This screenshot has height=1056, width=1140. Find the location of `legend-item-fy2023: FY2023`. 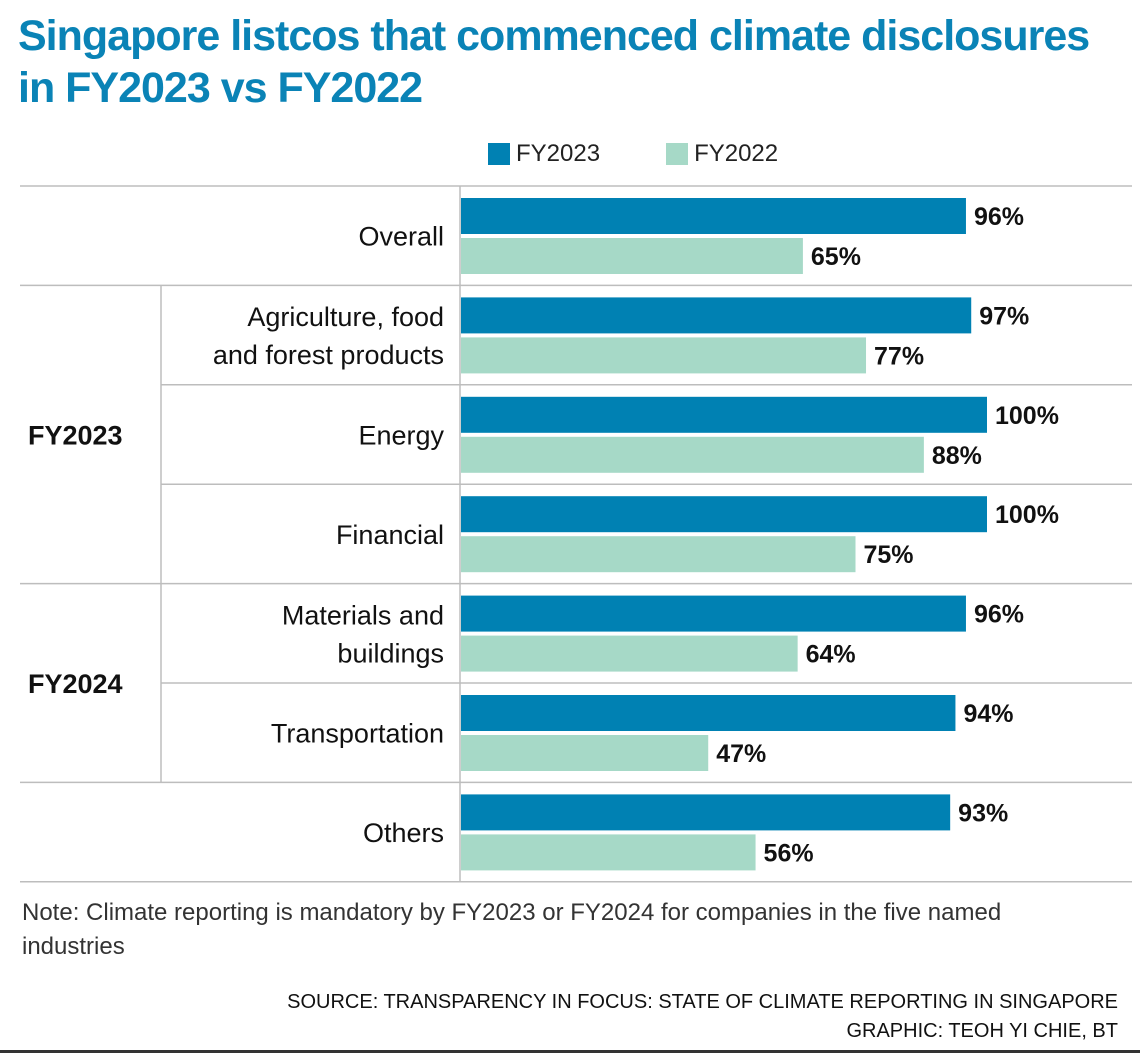

legend-item-fy2023: FY2023 is located at coordinates (544, 154).